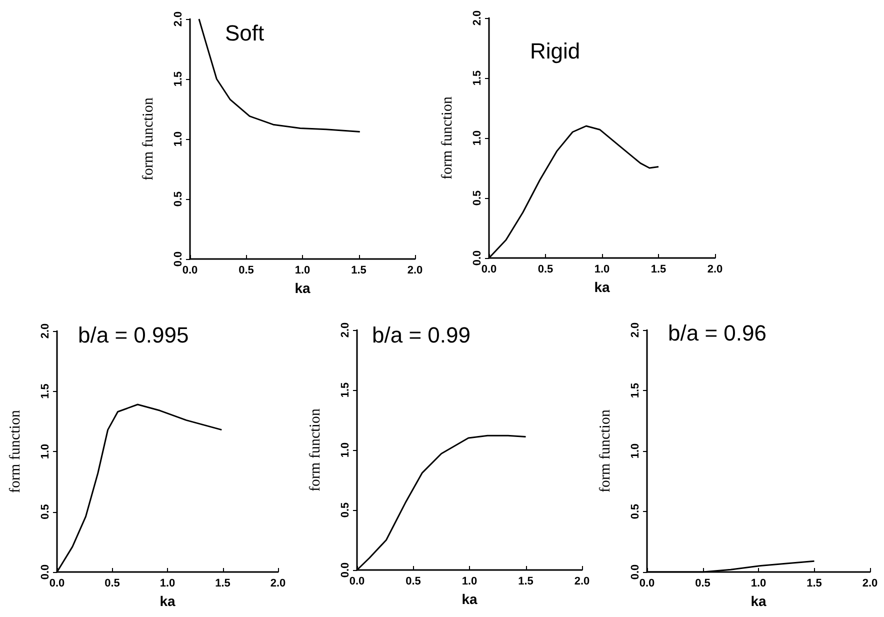 The width and height of the screenshot is (884, 617). What do you see at coordinates (421, 335) in the screenshot?
I see `chart-title: b/a = 0.99` at bounding box center [421, 335].